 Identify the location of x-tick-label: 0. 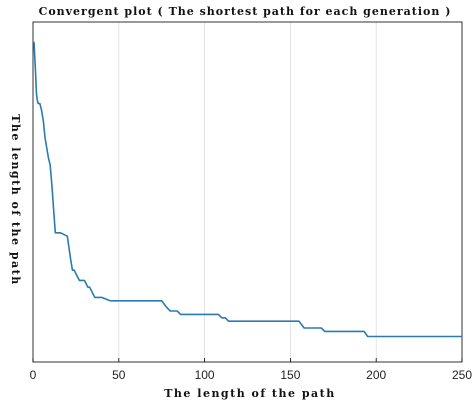
(33, 375).